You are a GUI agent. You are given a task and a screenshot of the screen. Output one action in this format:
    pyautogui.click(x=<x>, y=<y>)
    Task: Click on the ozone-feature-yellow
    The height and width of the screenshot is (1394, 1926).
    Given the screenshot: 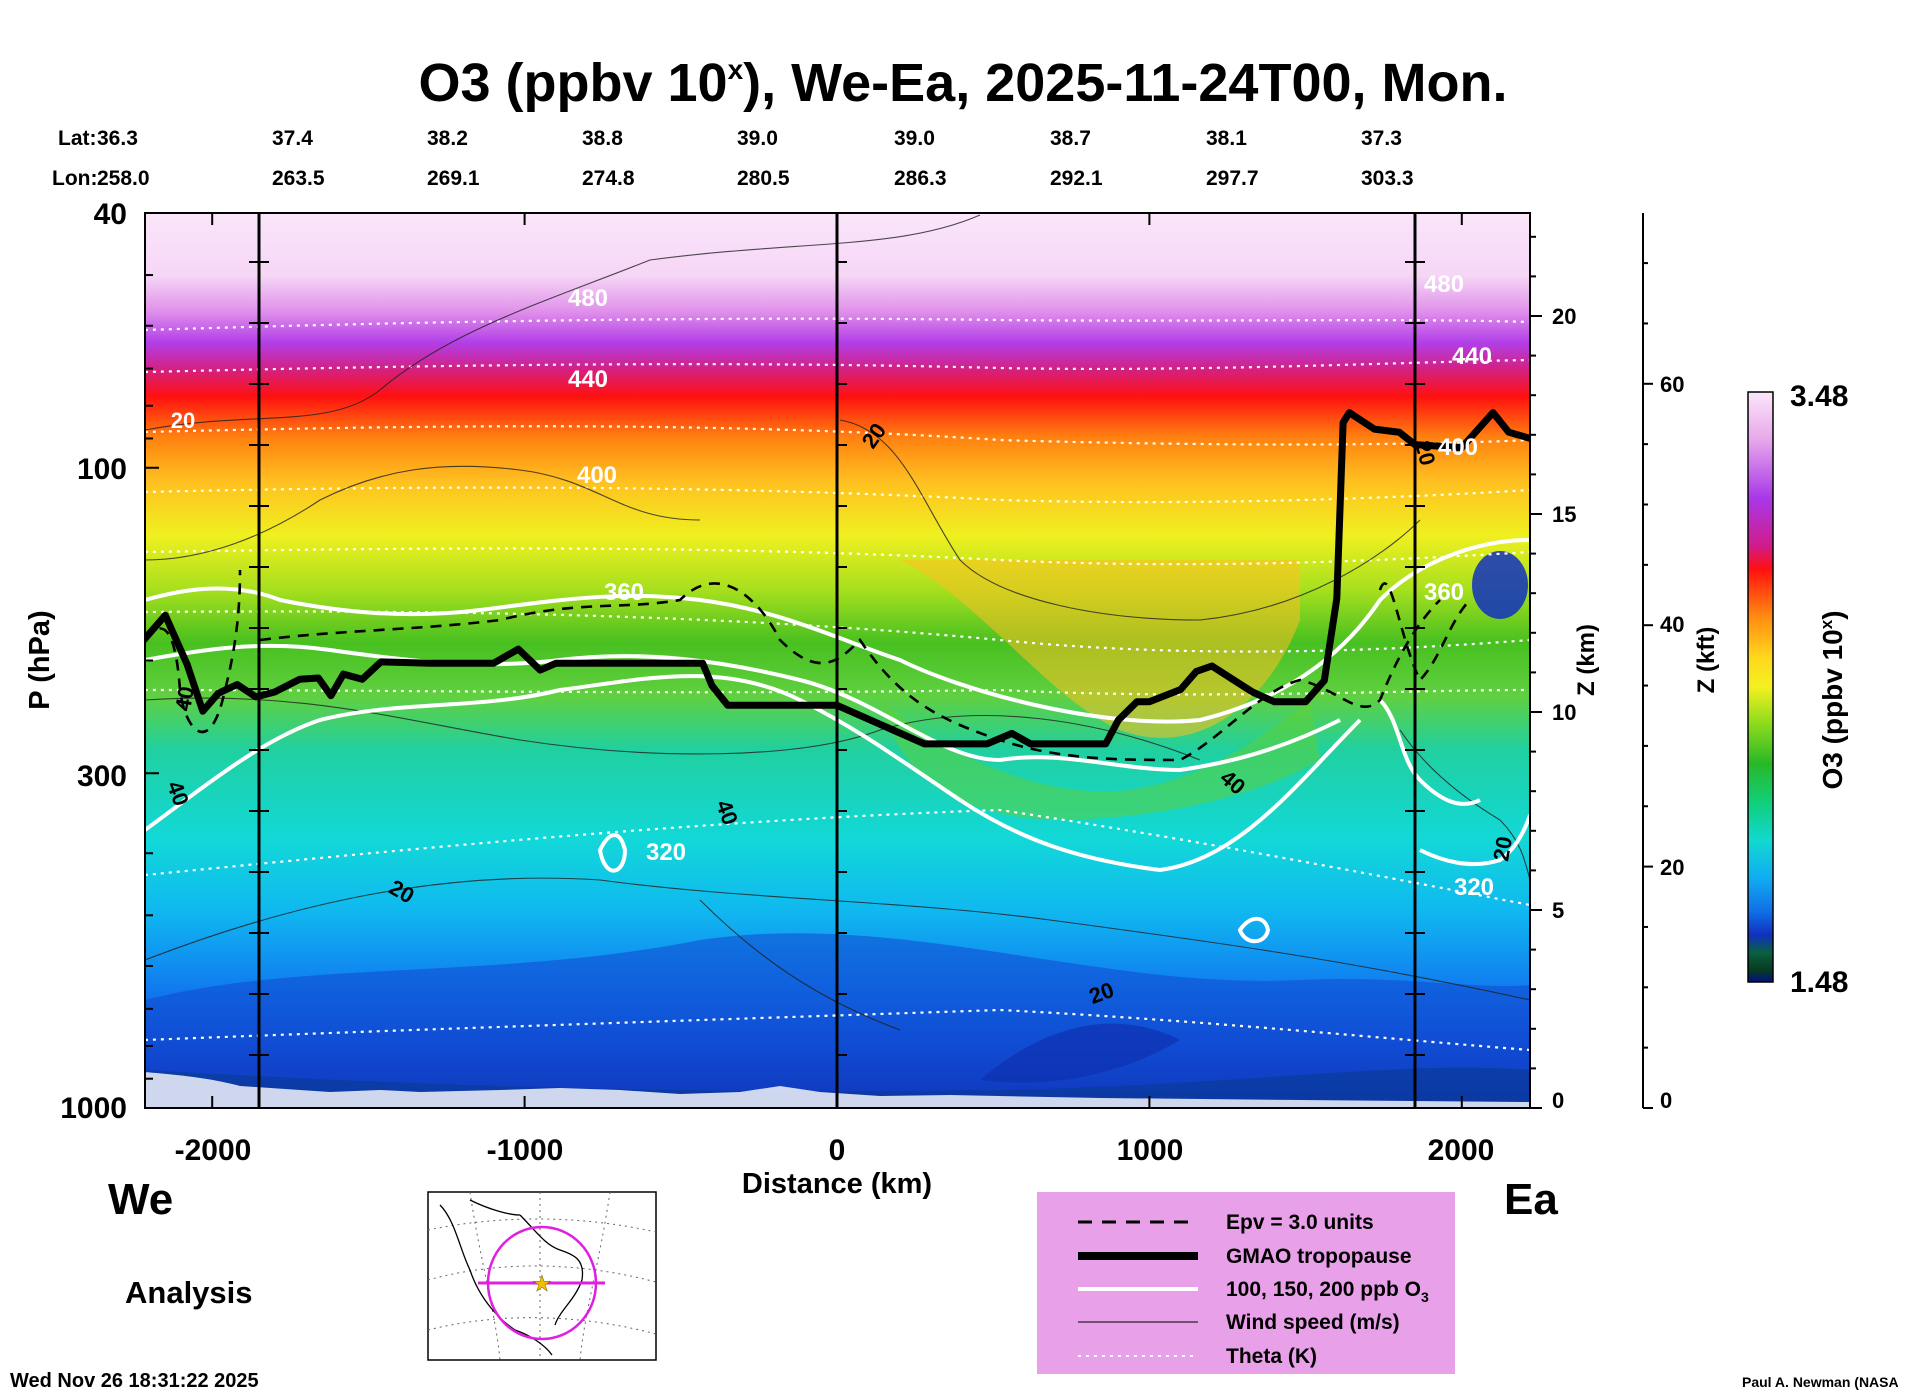 What is the action you would take?
    pyautogui.click(x=1100, y=649)
    